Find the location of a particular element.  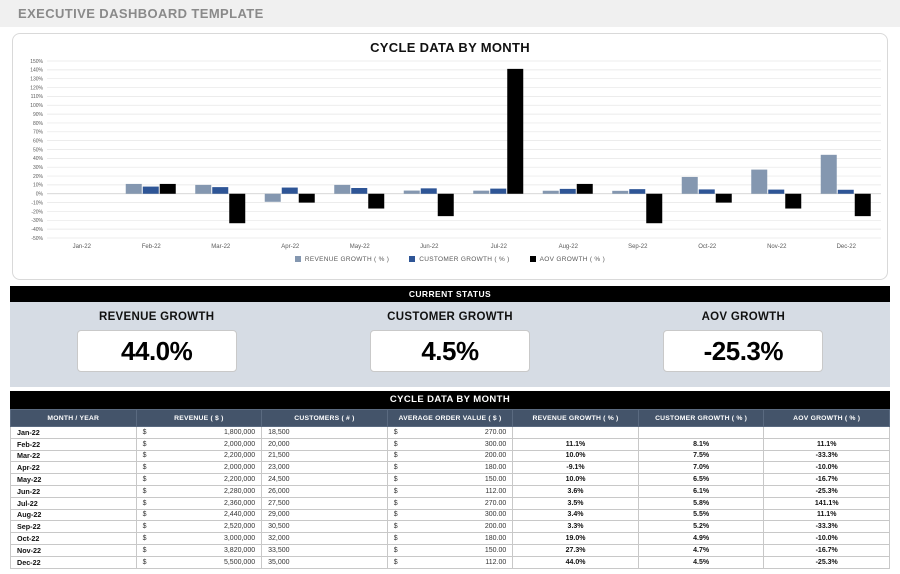

month-cell: May-22 is located at coordinates (73, 479).